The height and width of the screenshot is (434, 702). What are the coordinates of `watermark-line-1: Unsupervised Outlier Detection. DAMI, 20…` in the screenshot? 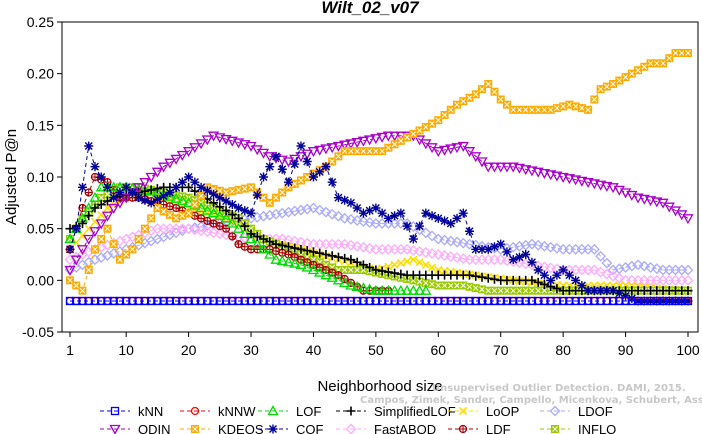 It's located at (559, 388).